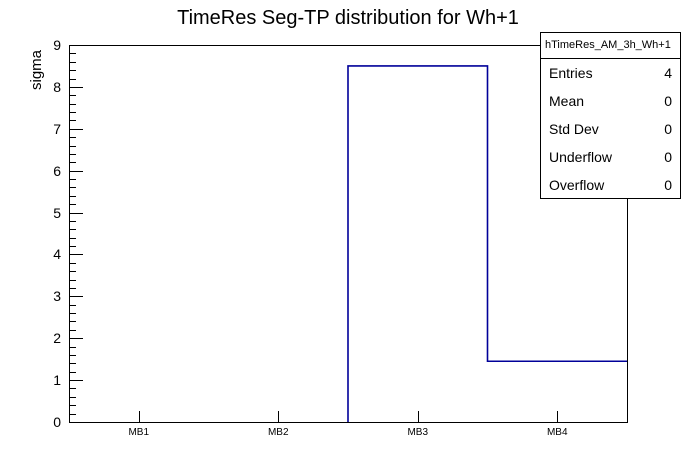 The width and height of the screenshot is (696, 472). What do you see at coordinates (57, 212) in the screenshot?
I see `y-axis-tick-label: 5` at bounding box center [57, 212].